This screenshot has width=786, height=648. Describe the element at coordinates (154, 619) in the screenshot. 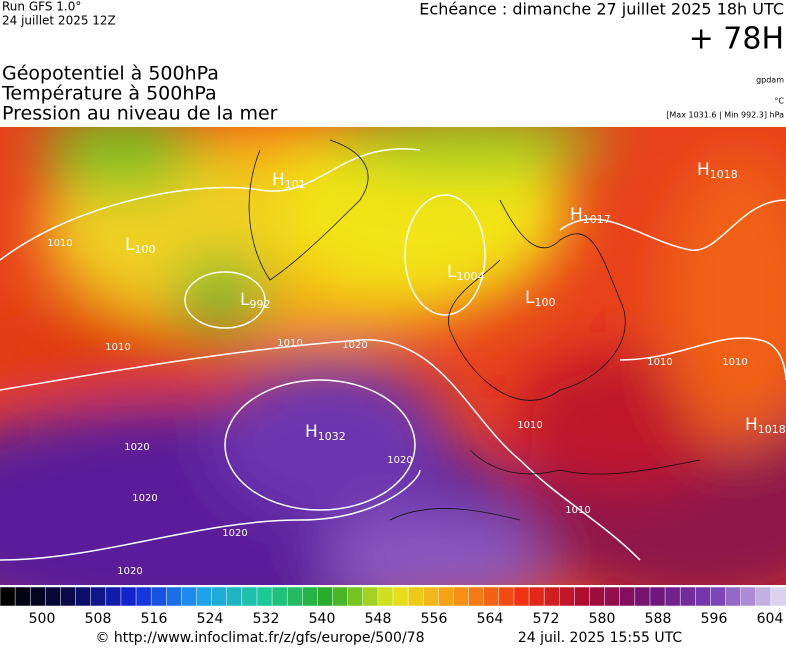

I see `colorbar-tick-label: 516` at that location.